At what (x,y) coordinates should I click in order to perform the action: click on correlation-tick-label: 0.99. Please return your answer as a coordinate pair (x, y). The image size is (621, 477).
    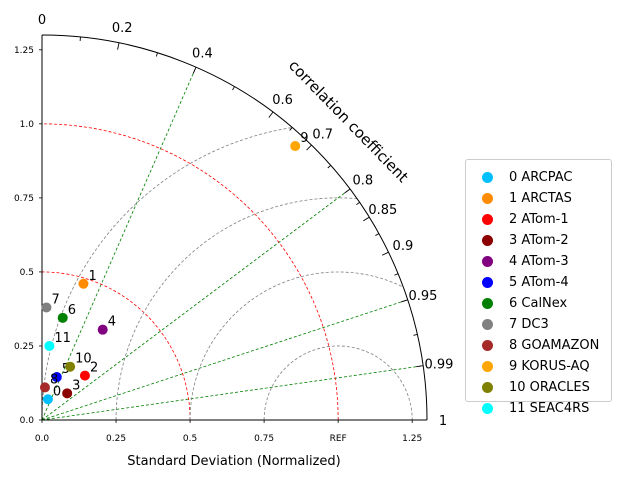
    Looking at the image, I should click on (439, 364).